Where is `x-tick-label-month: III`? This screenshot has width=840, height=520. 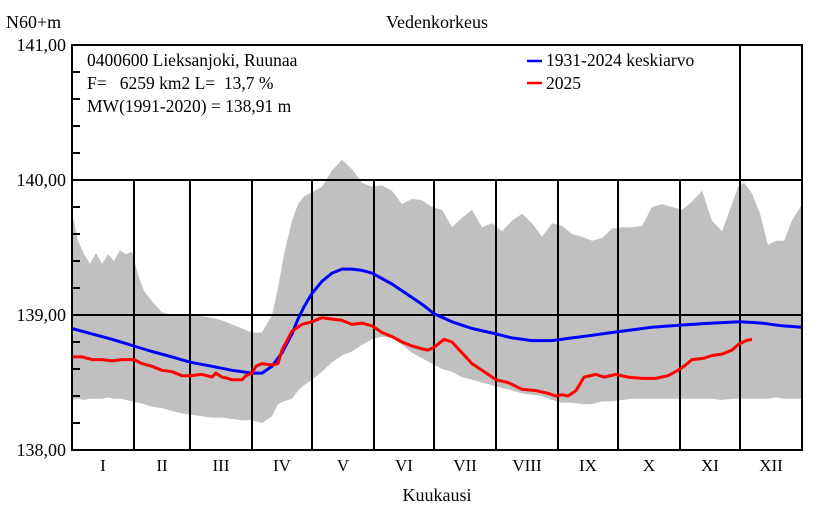
x-tick-label-month: III is located at coordinates (221, 465).